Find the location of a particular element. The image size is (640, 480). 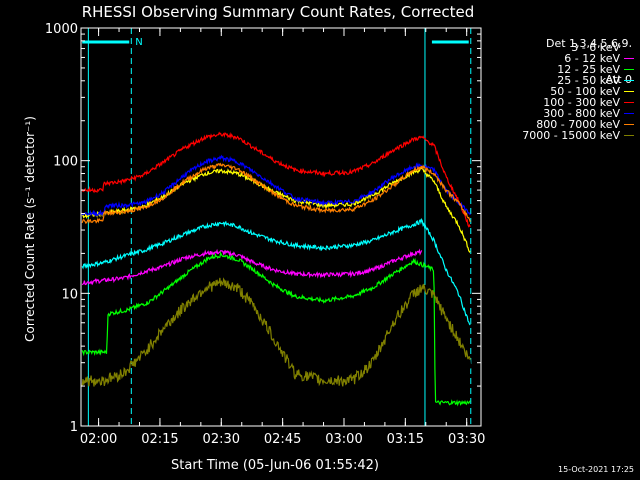

legend-label: 6 - 12 keV is located at coordinates (592, 58).